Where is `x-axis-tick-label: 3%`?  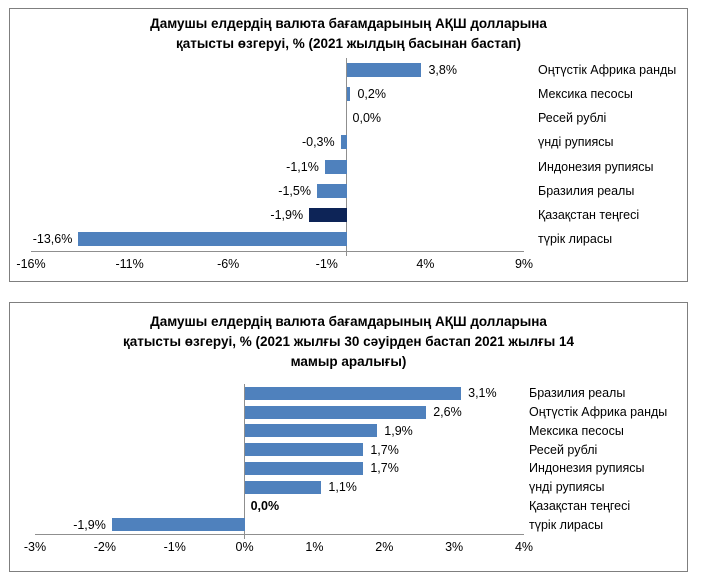 x-axis-tick-label: 3% is located at coordinates (454, 547).